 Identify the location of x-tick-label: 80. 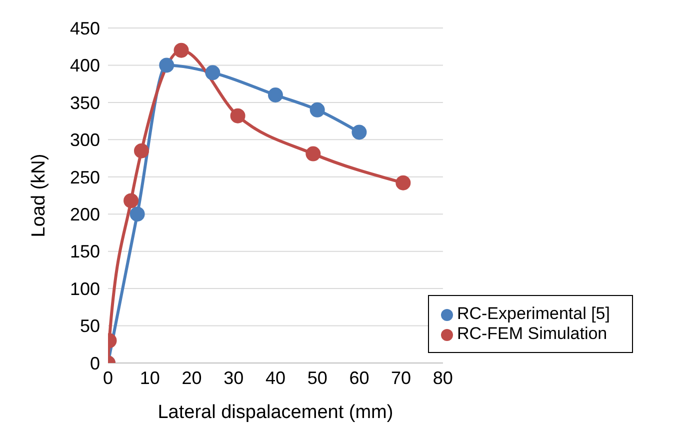
(442, 378).